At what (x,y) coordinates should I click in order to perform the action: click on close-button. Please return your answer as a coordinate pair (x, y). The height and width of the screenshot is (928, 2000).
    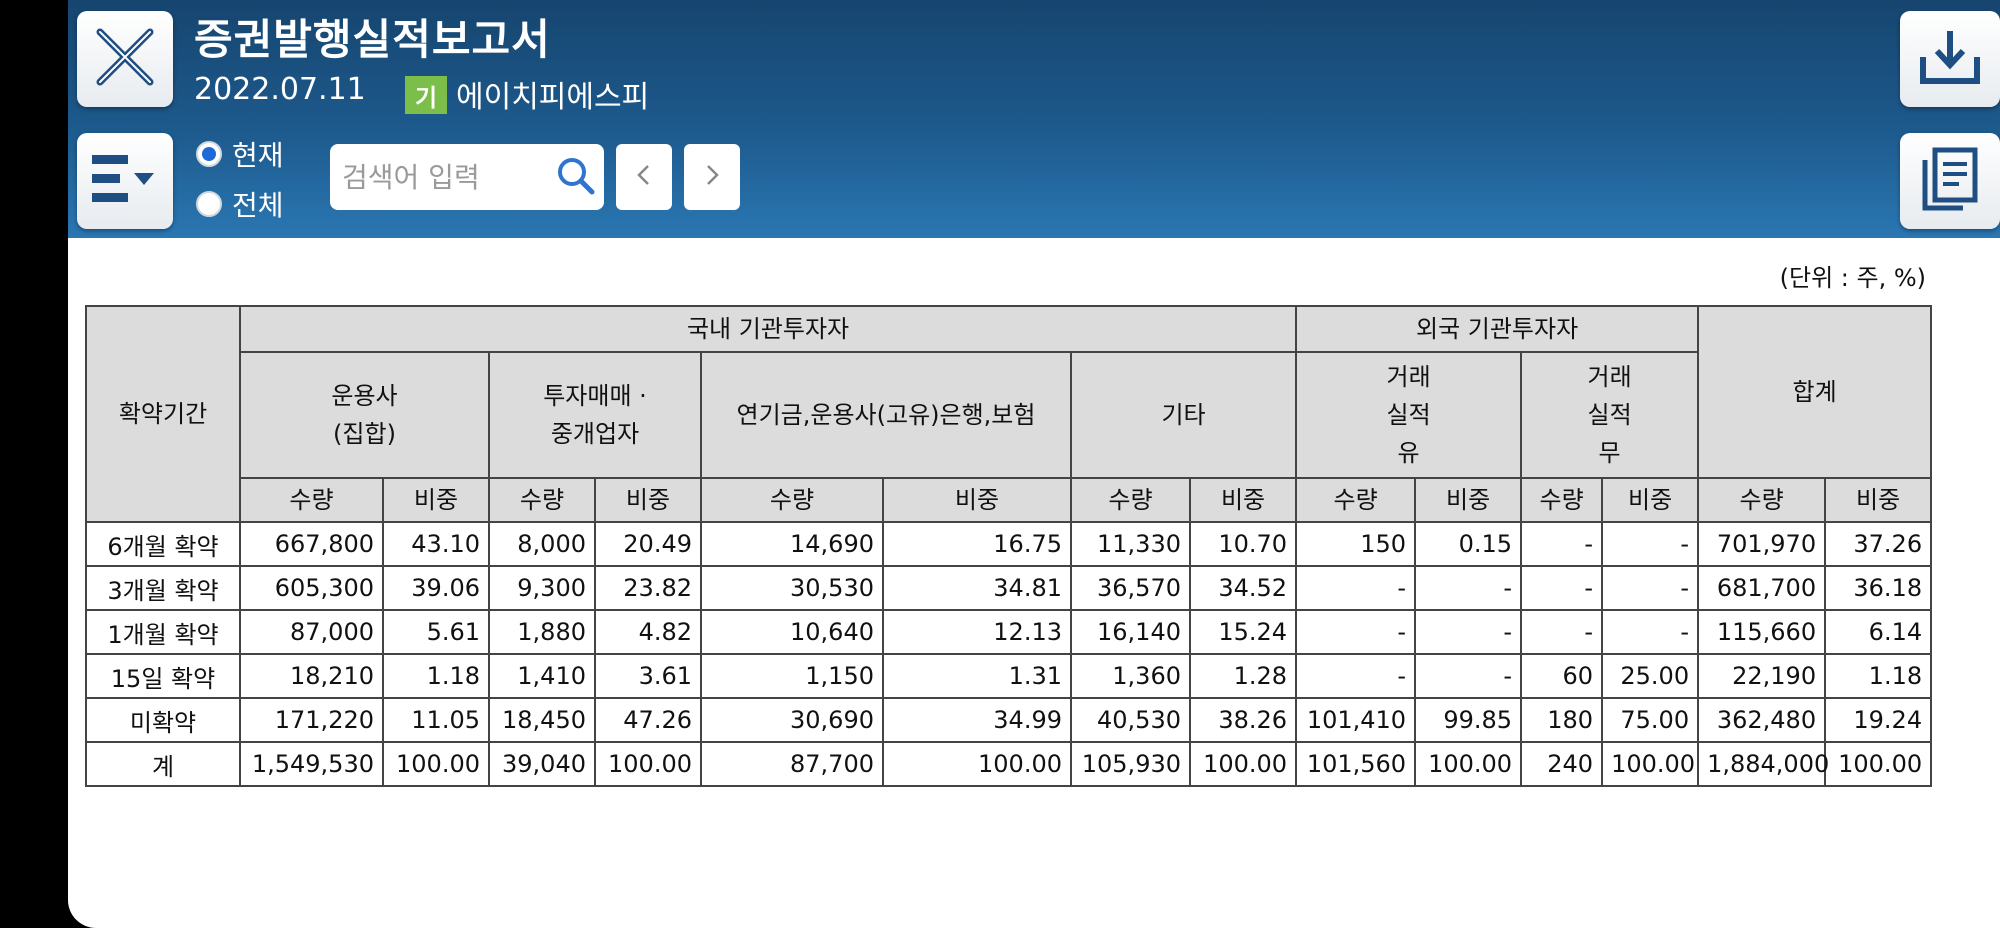
    Looking at the image, I should click on (125, 59).